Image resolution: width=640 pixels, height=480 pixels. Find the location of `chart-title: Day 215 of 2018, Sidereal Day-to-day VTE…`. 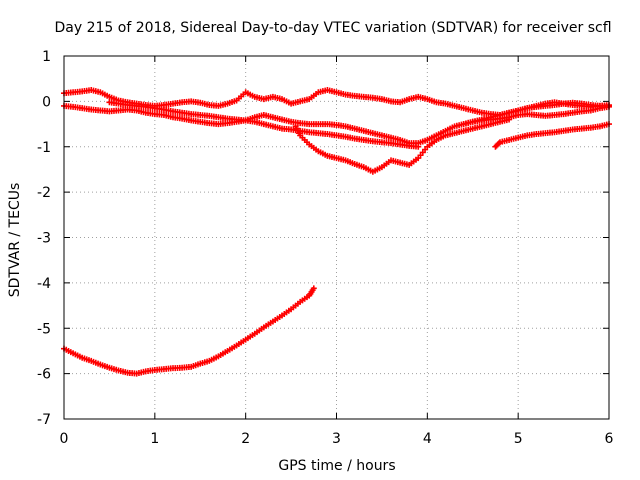

chart-title: Day 215 of 2018, Sidereal Day-to-day VTE… is located at coordinates (332, 28).